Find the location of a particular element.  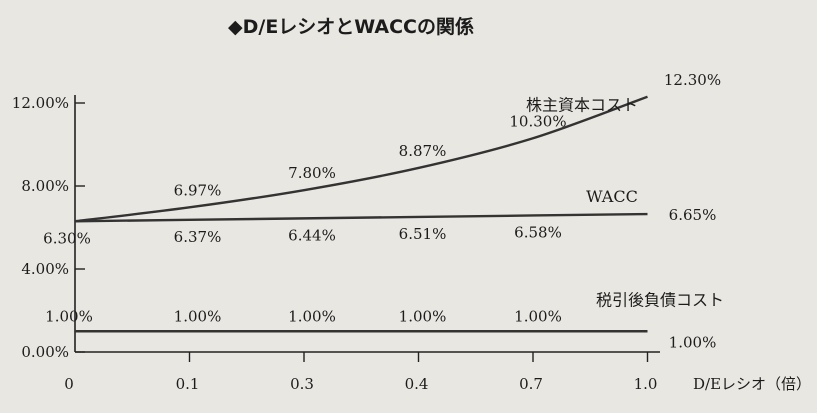

x-tick-label: 0.7 is located at coordinates (531, 384).